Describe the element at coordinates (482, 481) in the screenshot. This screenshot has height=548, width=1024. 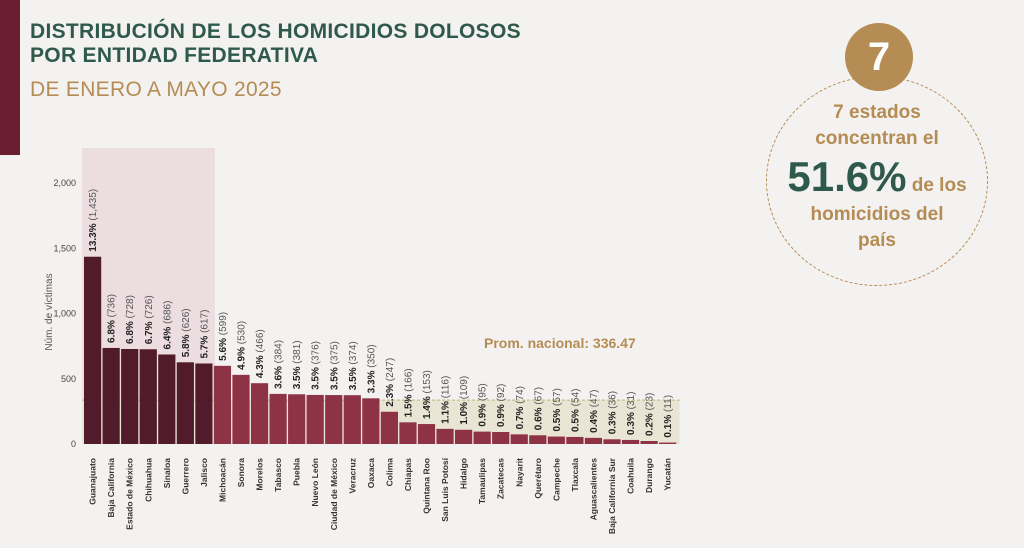
I see `x-tick-label: Tamaulipas` at that location.